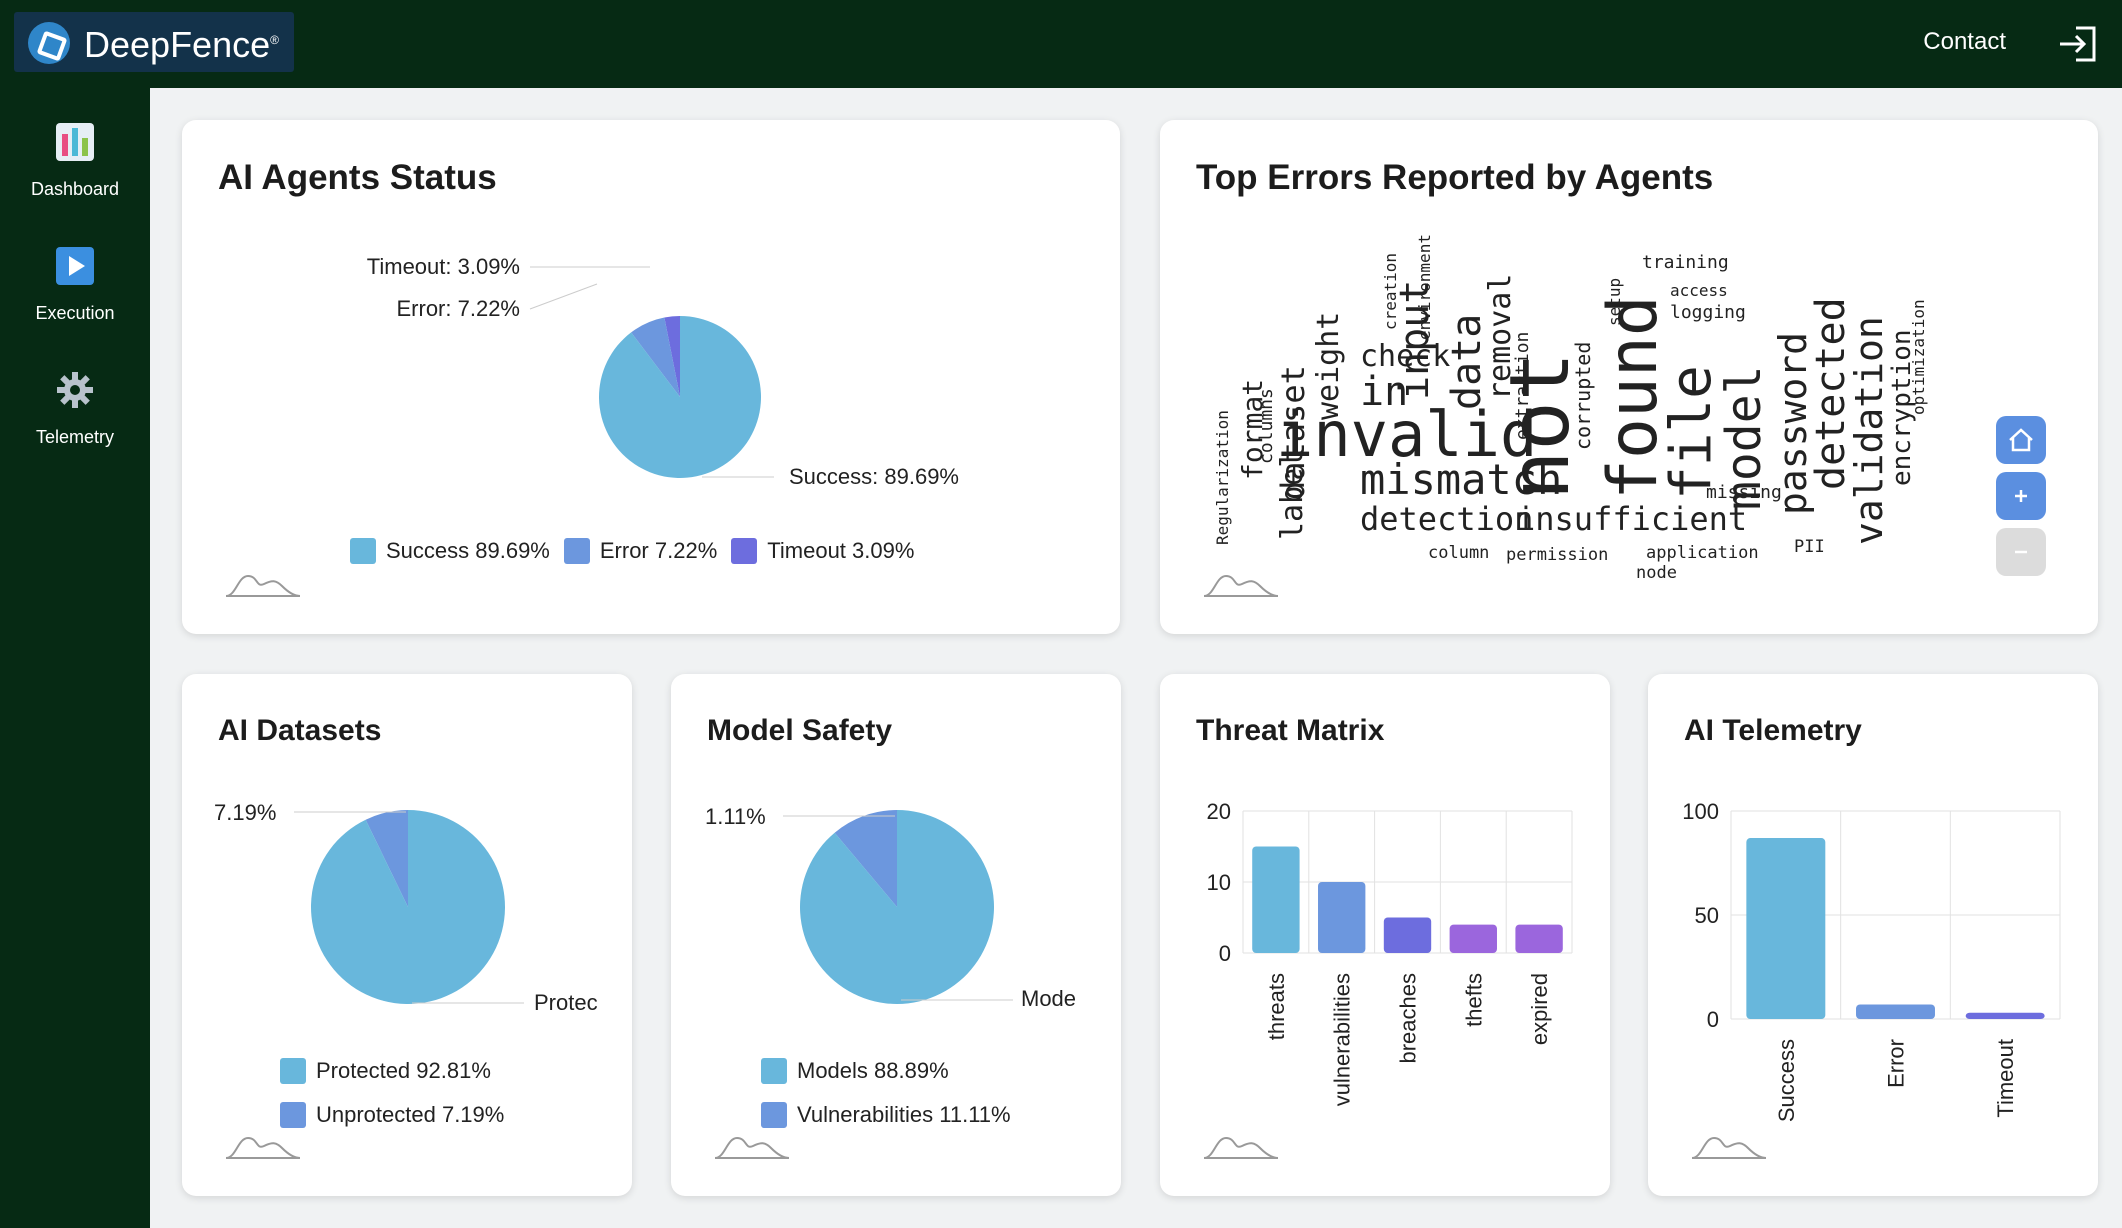  I want to click on pie-slice-error, so click(655, 357).